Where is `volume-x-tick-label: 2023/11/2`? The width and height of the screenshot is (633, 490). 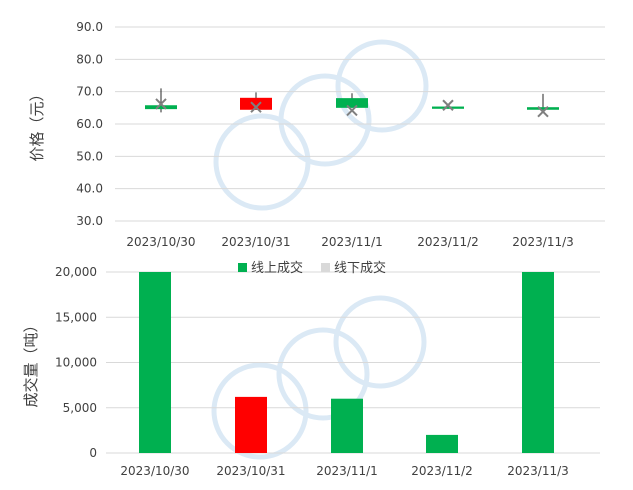 volume-x-tick-label: 2023/11/2 is located at coordinates (442, 471).